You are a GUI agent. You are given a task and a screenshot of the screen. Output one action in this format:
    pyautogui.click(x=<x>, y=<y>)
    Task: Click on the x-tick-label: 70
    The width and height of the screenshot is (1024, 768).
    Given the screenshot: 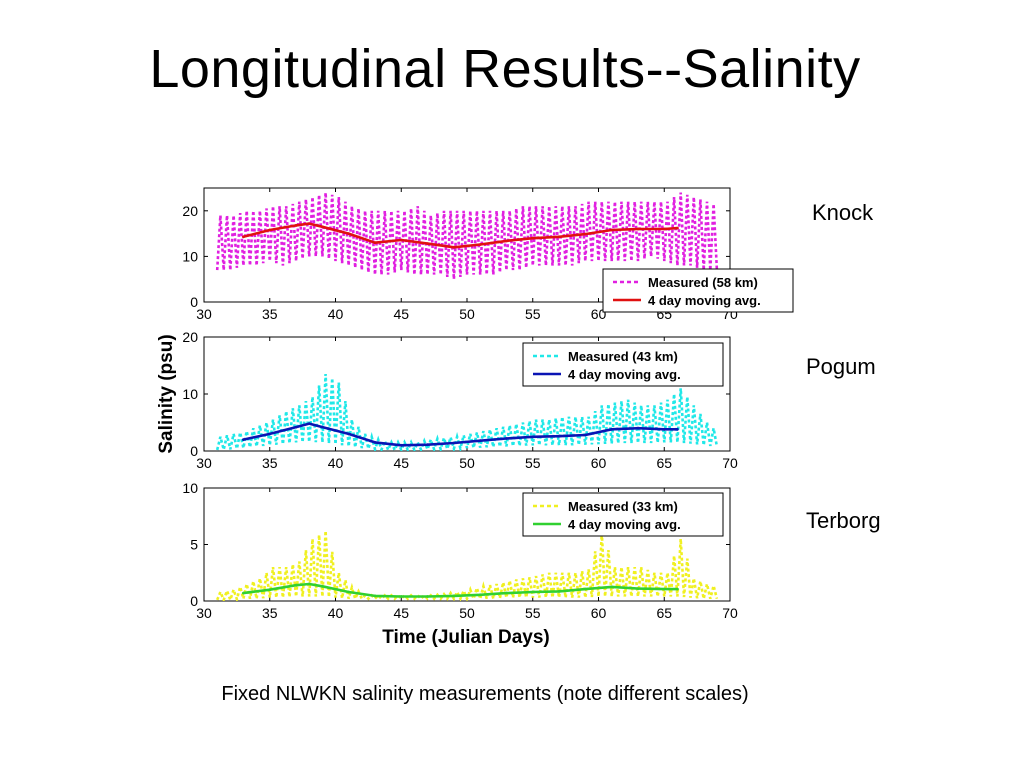 What is the action you would take?
    pyautogui.click(x=730, y=613)
    